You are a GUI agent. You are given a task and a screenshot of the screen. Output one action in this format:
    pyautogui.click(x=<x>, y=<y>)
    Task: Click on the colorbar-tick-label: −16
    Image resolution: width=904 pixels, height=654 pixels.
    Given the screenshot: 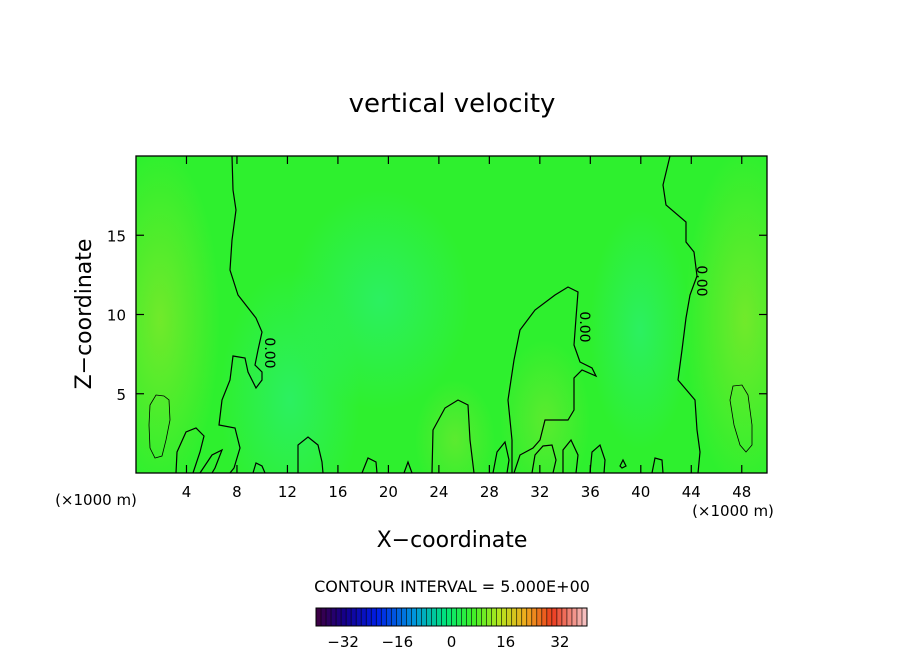 What is the action you would take?
    pyautogui.click(x=397, y=642)
    